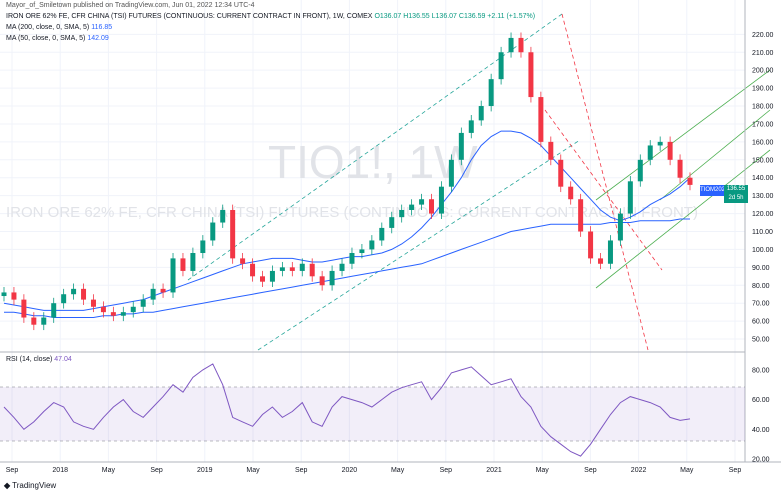  I want to click on time-axis-label: 2019, so click(205, 470).